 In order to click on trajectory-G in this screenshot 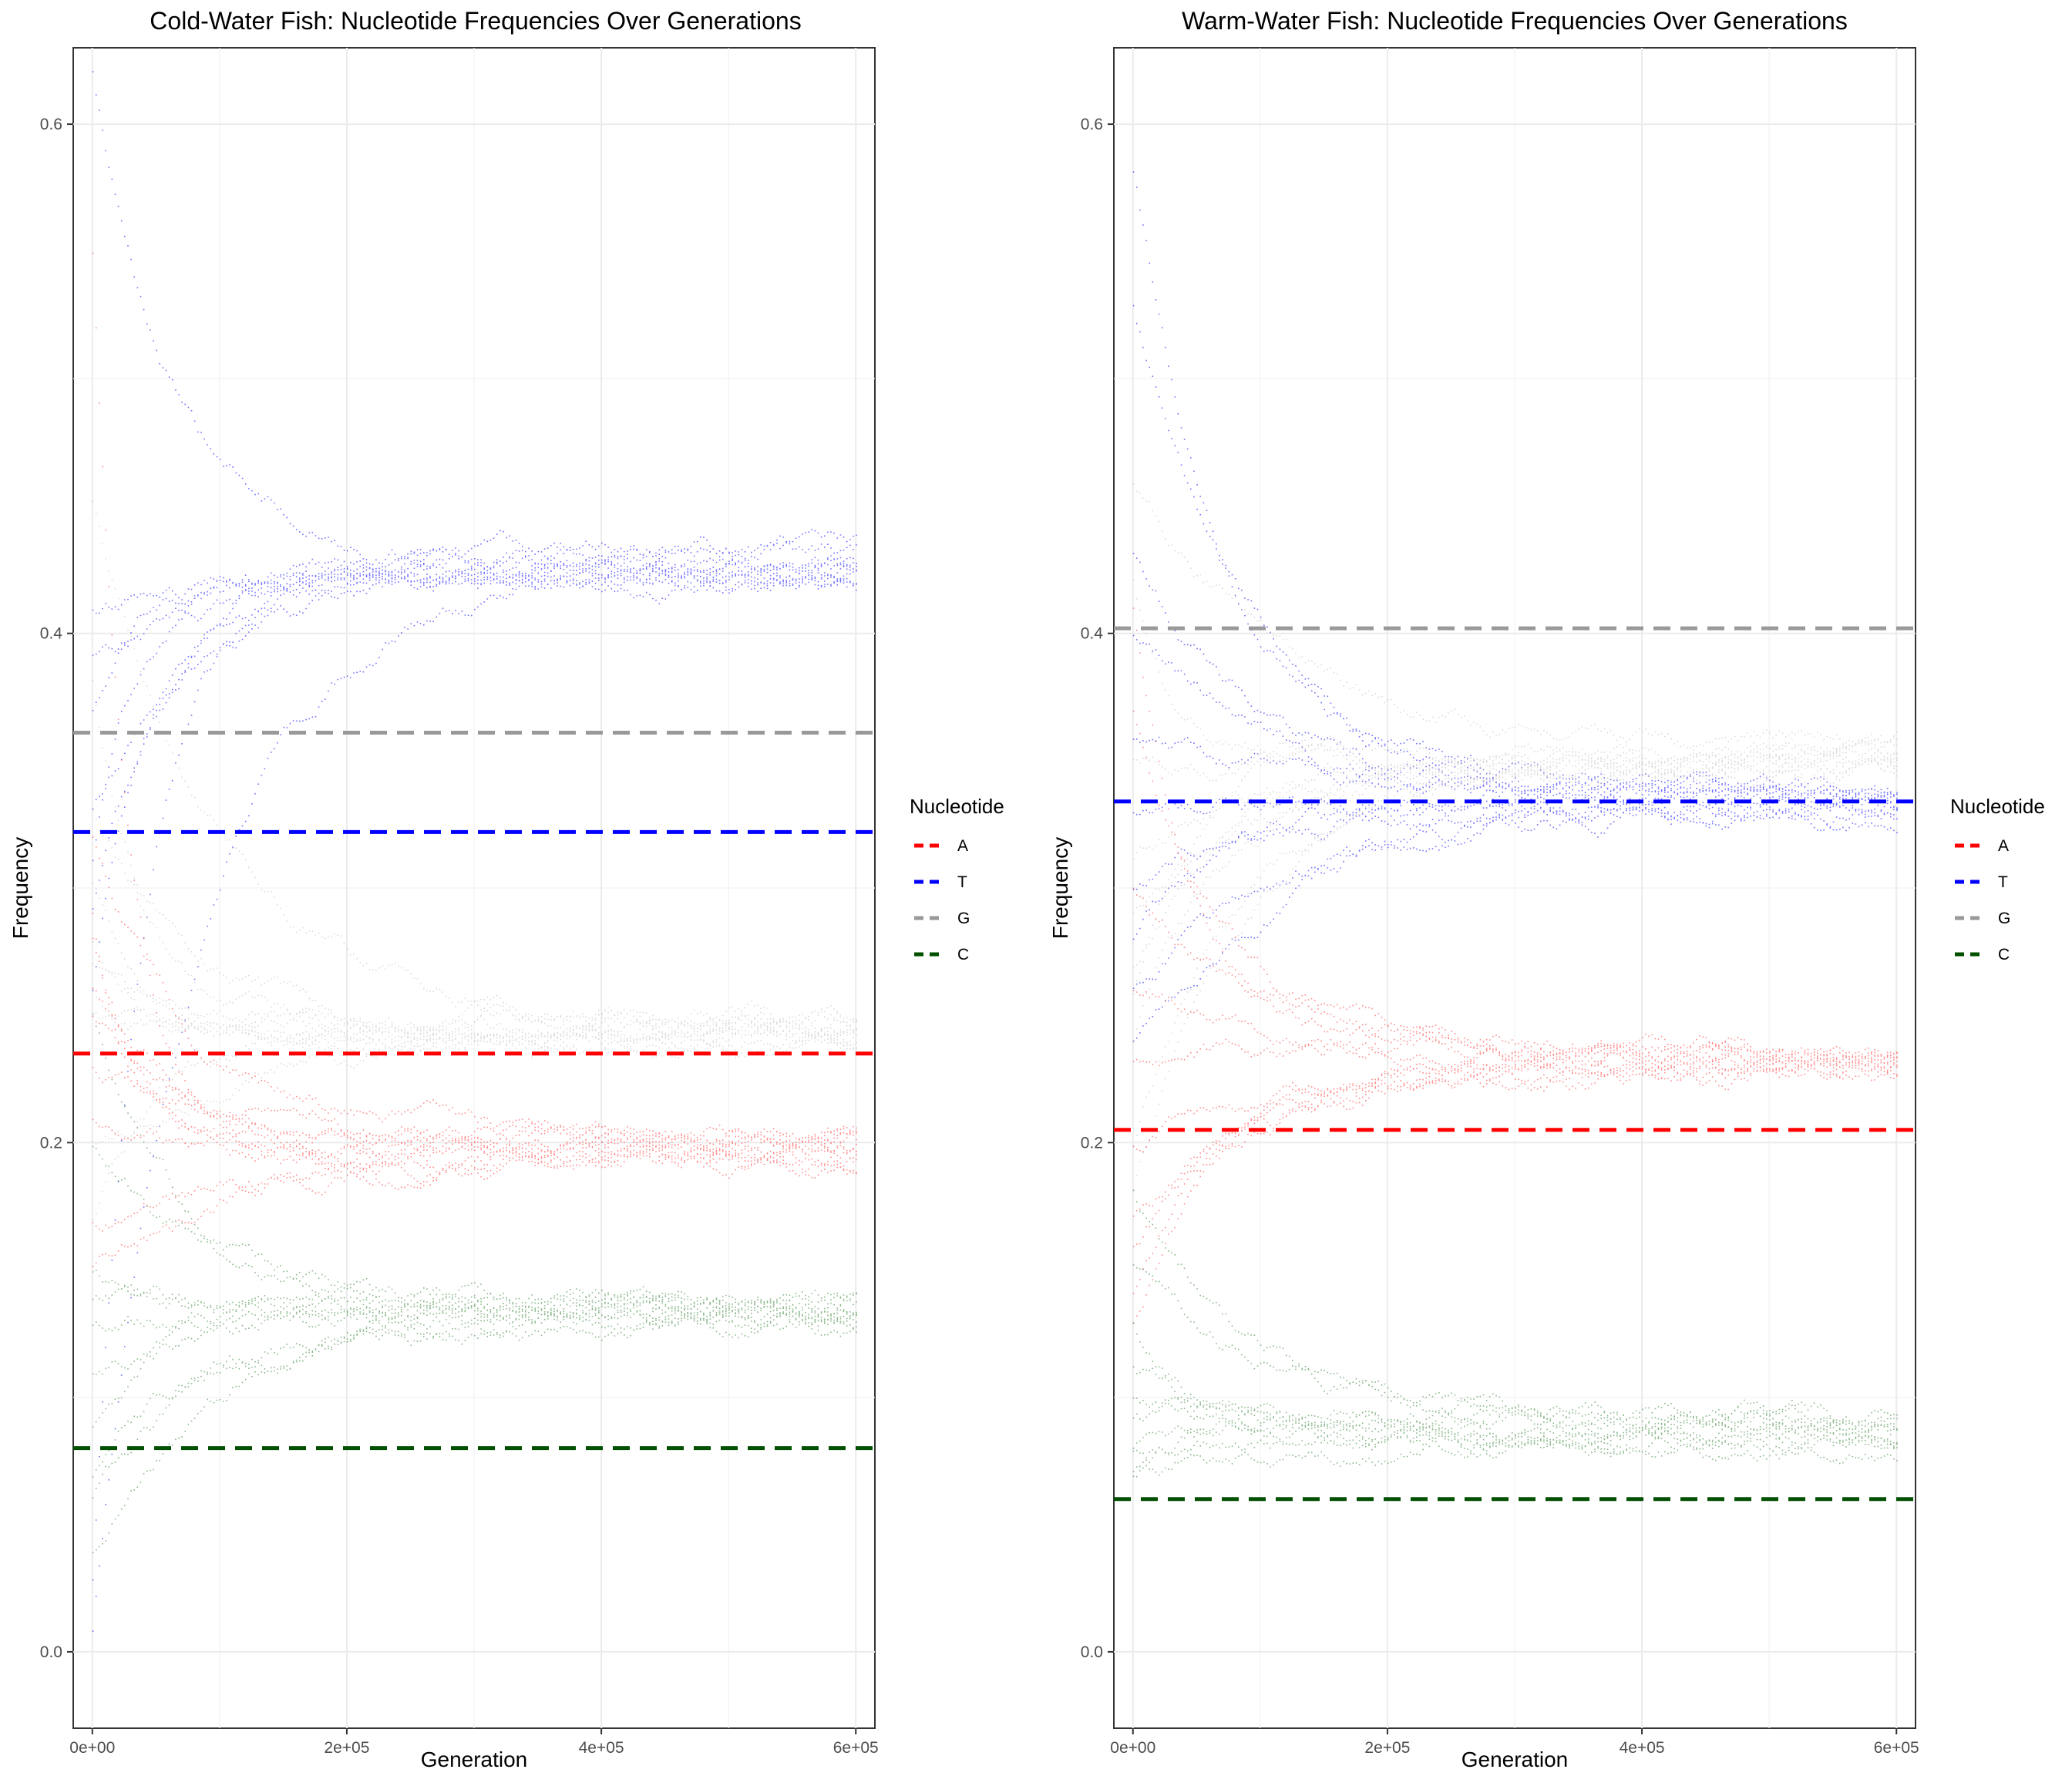, I will do `click(1515, 837)`.